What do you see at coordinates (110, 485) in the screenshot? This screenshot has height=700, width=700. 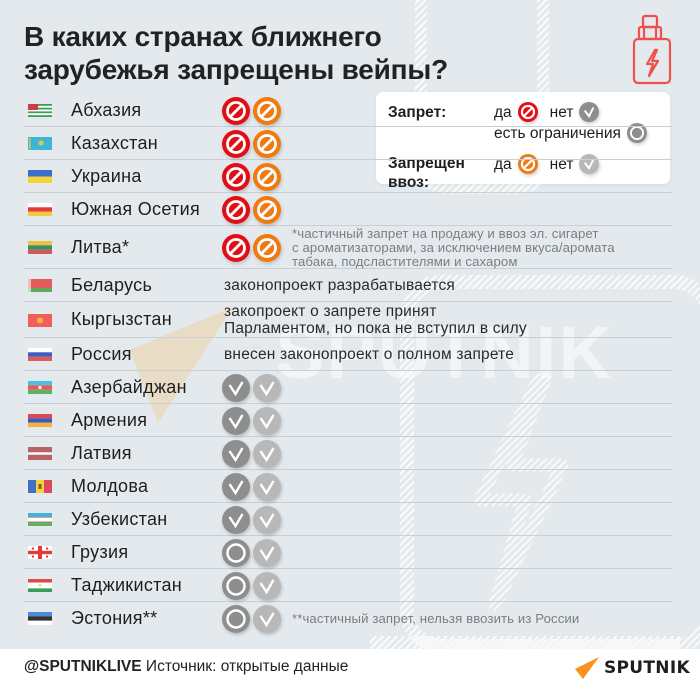 I see `country-name: Молдова` at bounding box center [110, 485].